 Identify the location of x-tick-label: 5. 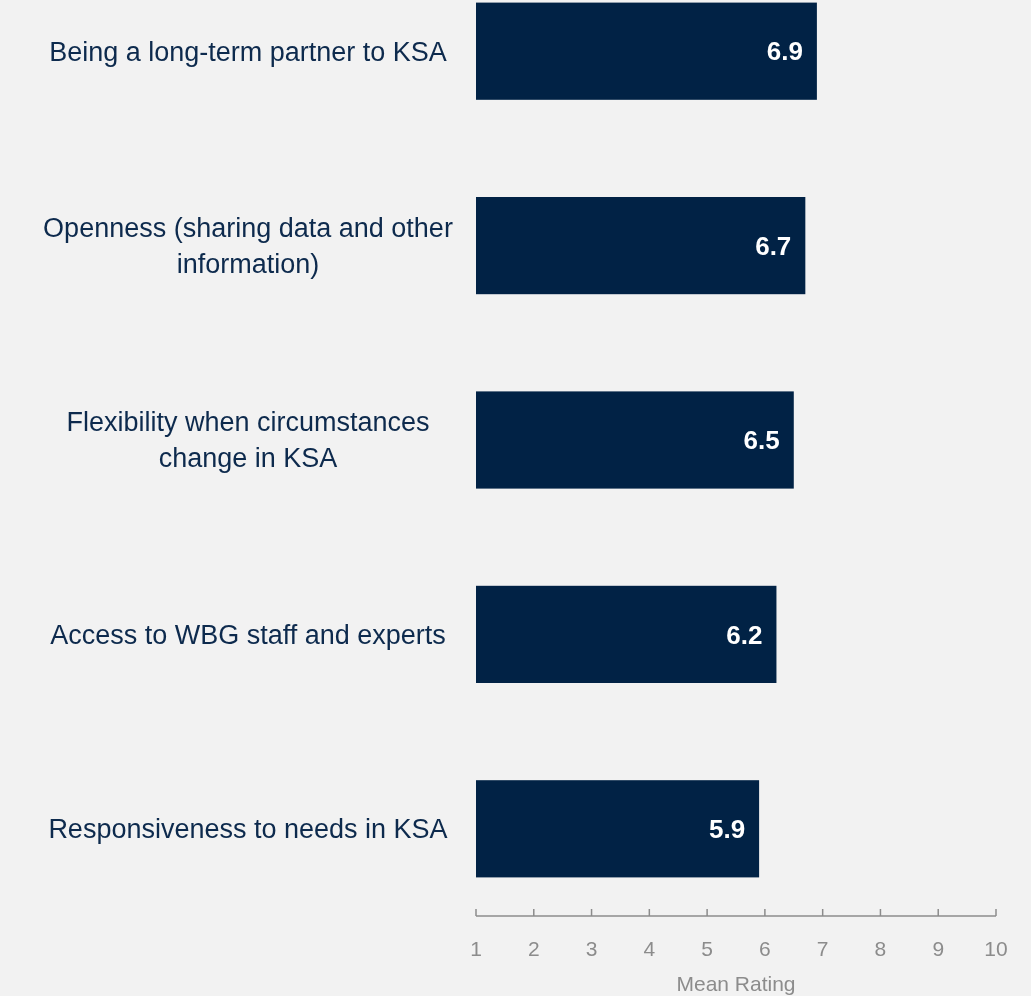
(707, 948).